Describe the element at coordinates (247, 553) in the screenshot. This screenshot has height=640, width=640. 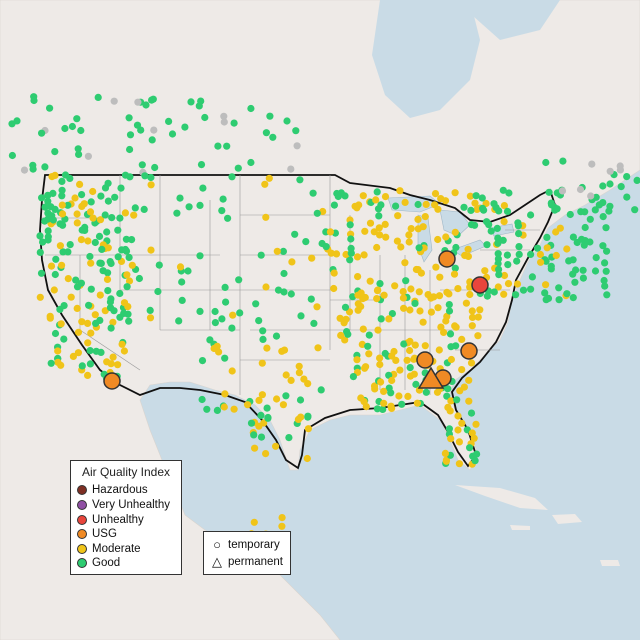
I see `shape-legend: ○ temporary △ permanent` at that location.